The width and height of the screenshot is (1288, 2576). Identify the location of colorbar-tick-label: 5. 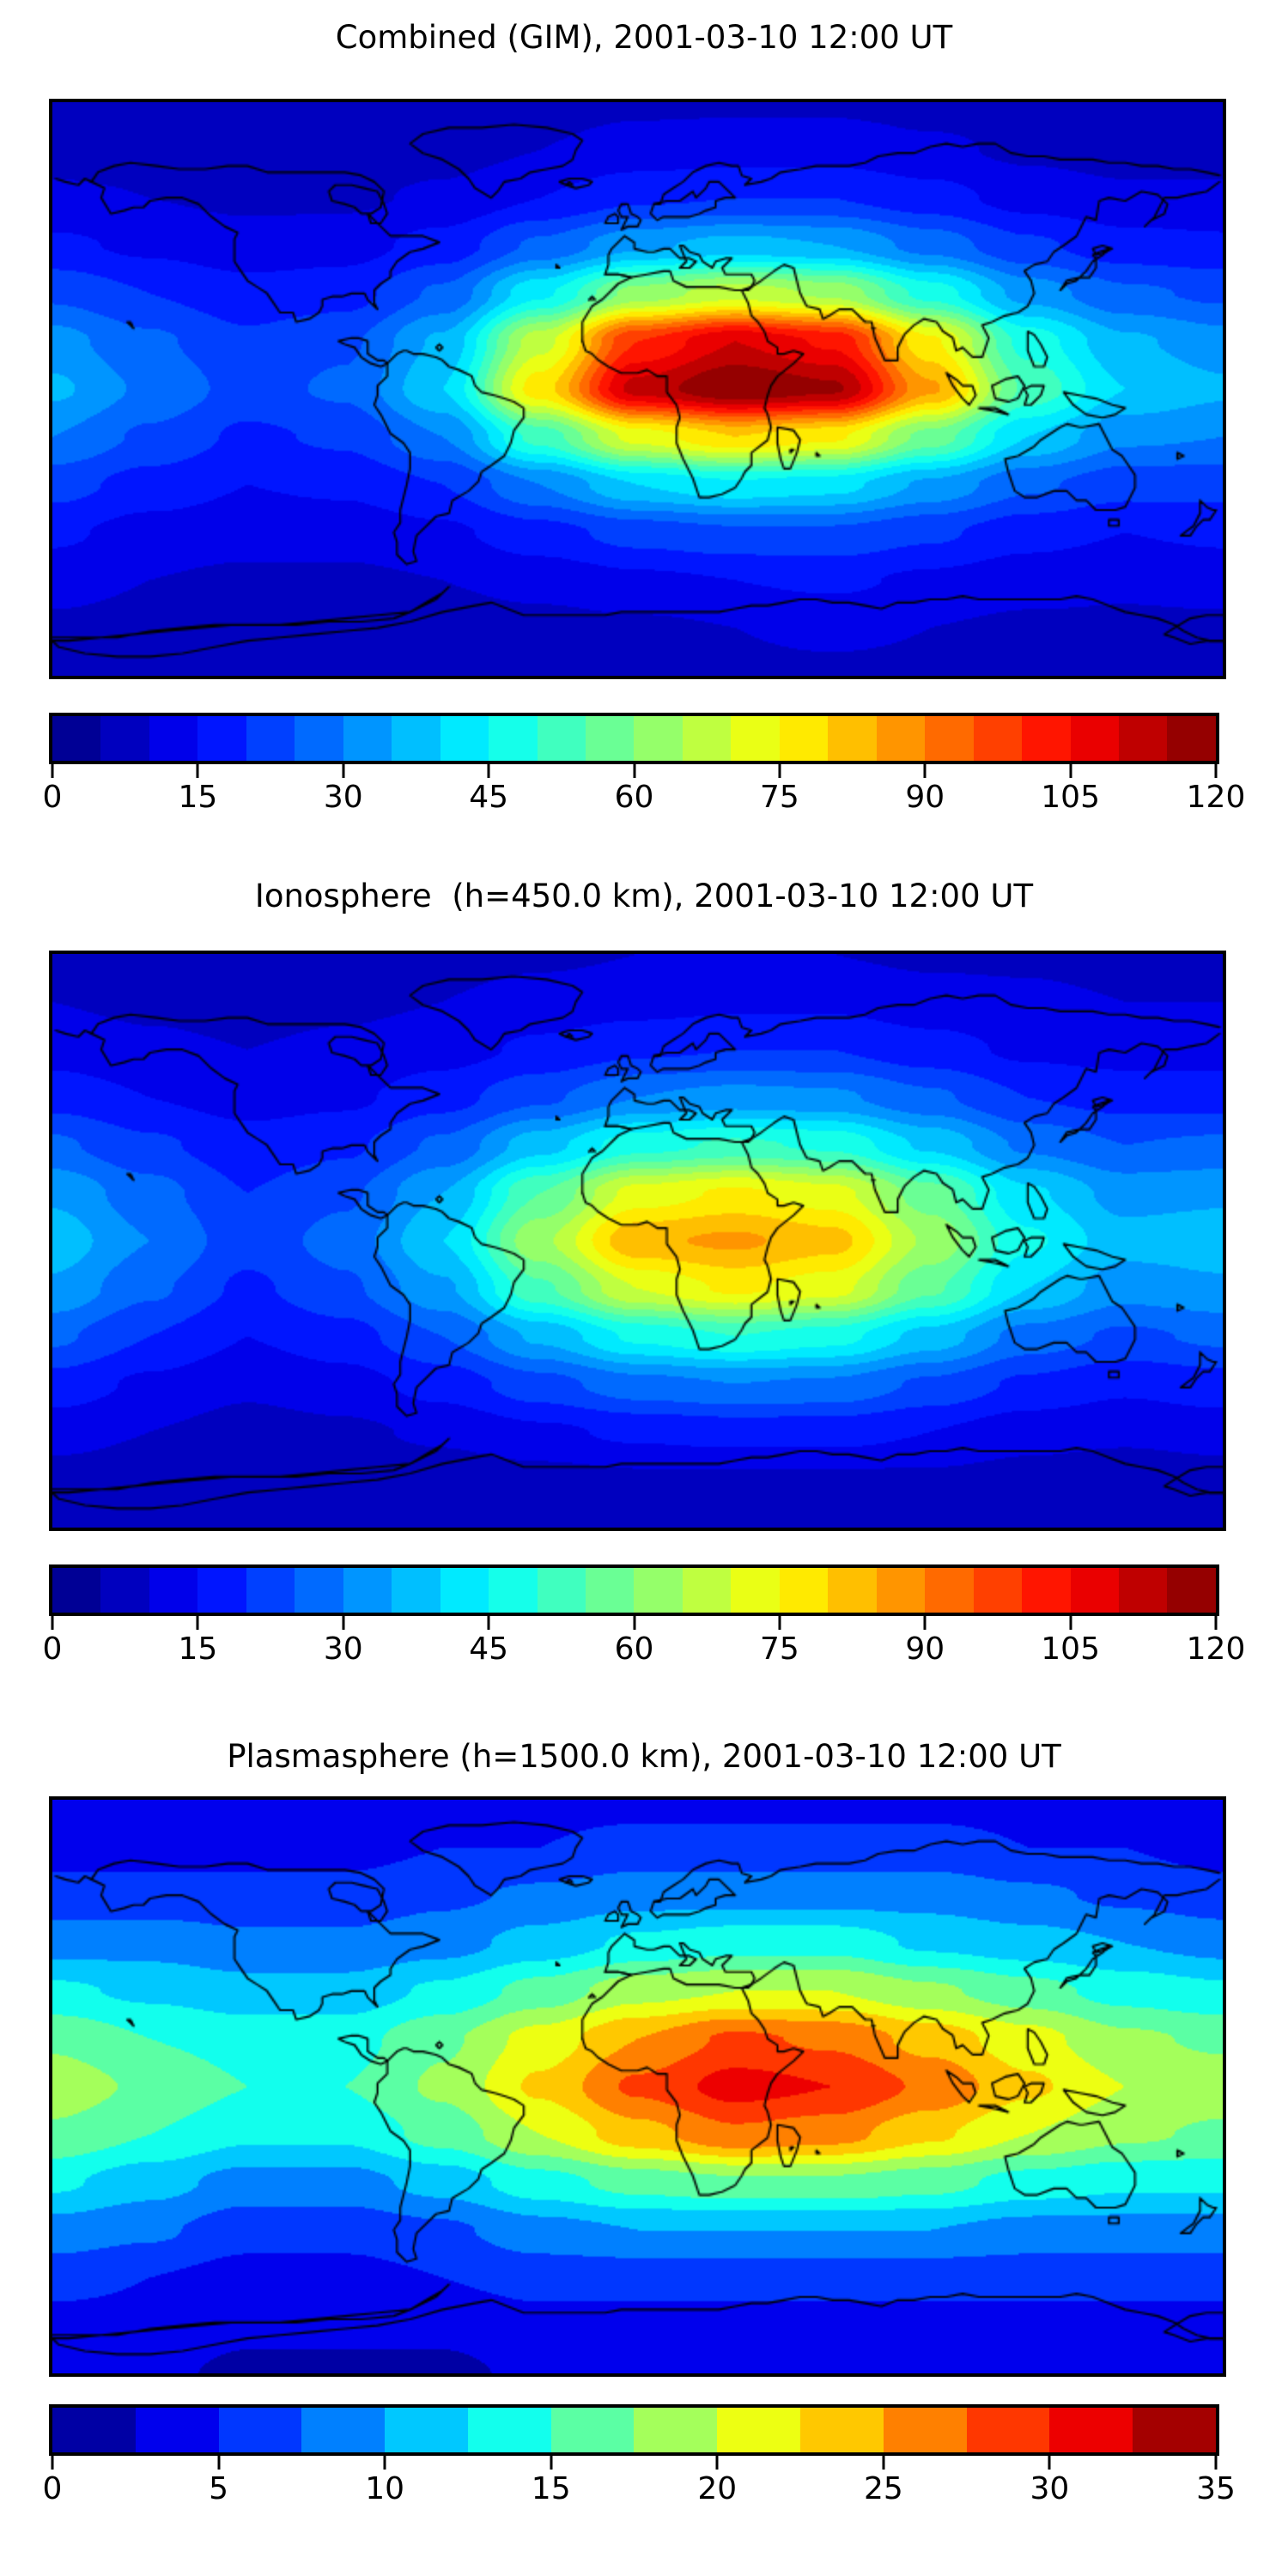
(219, 2488).